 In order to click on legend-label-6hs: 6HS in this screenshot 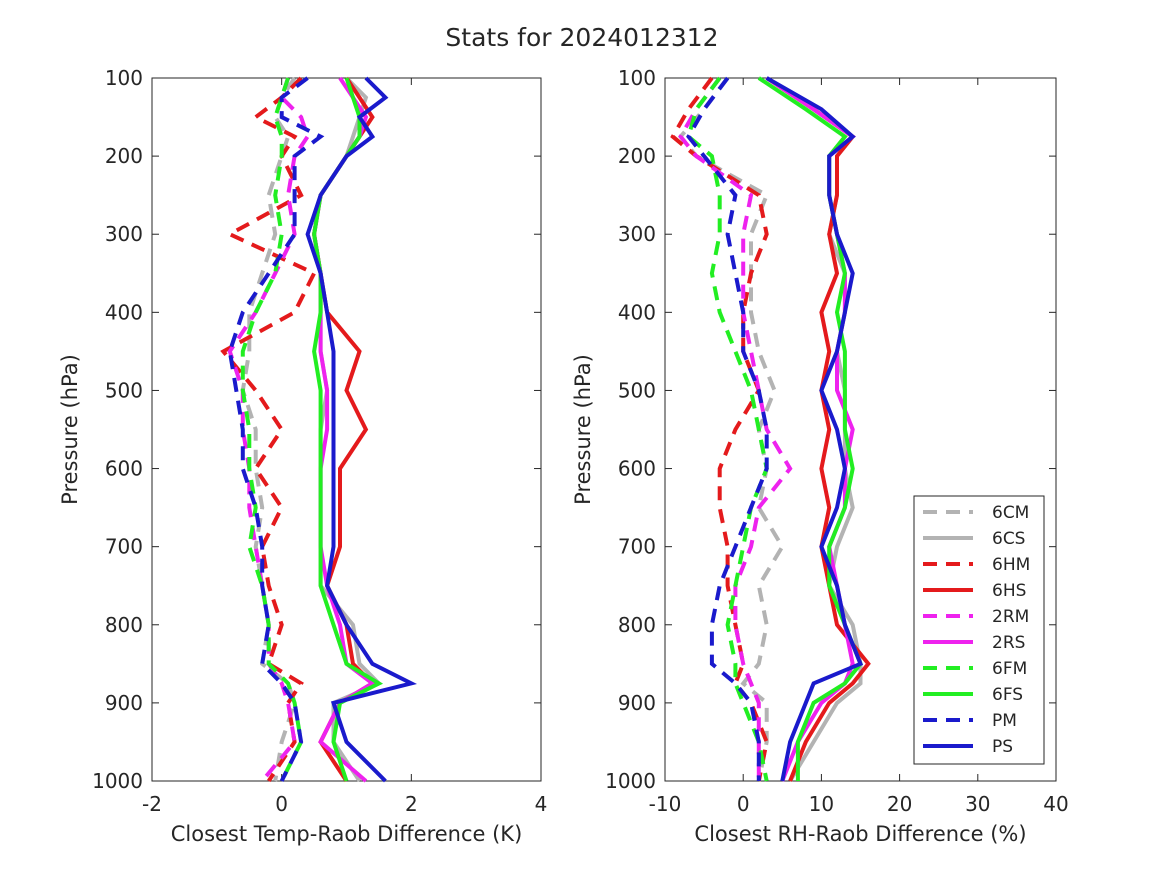, I will do `click(1009, 591)`.